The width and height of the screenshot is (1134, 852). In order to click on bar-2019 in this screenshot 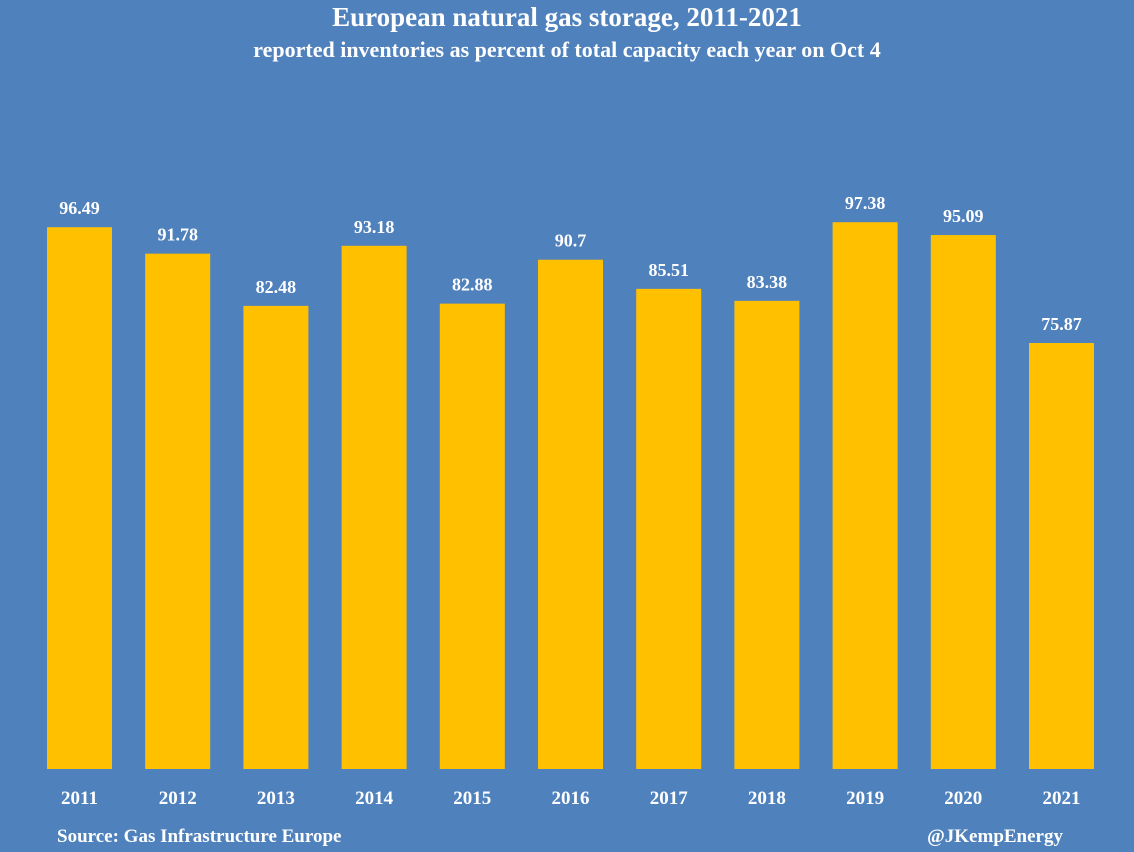, I will do `click(865, 495)`.